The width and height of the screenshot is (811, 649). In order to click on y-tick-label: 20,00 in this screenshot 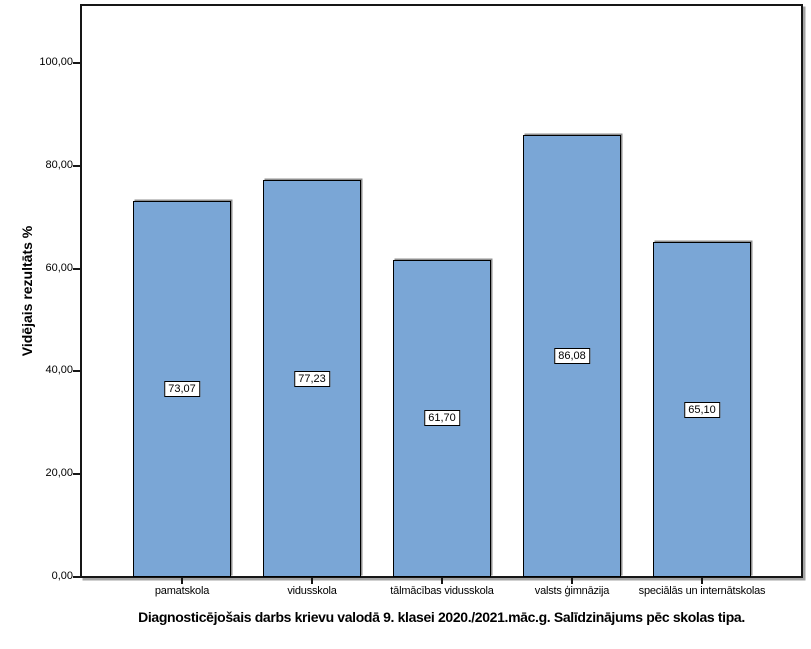, I will do `click(59, 473)`.